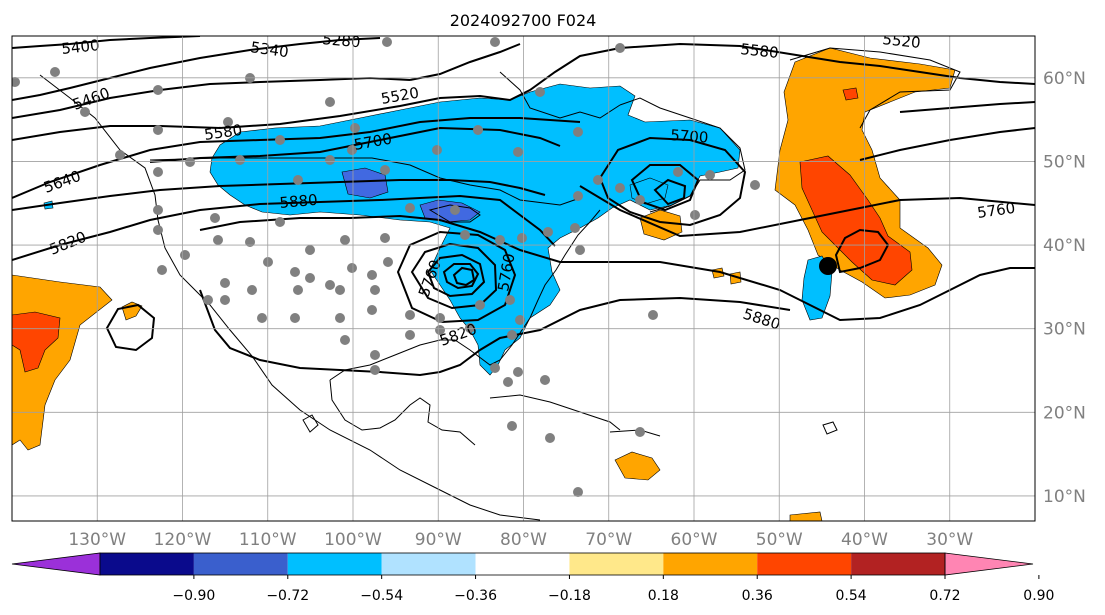 The width and height of the screenshot is (1105, 615). What do you see at coordinates (637, 466) in the screenshot?
I see `caribbean-orange-field` at bounding box center [637, 466].